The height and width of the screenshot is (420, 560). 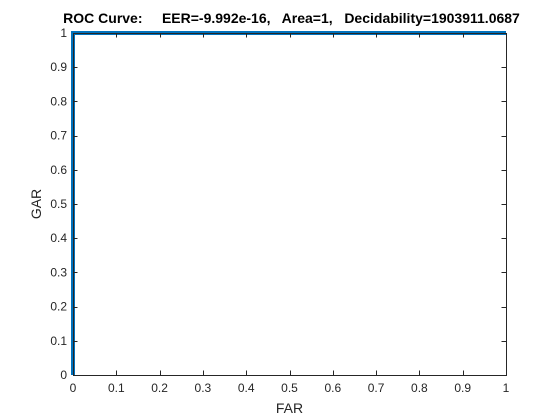 What do you see at coordinates (462, 388) in the screenshot?
I see `x-tick-label: 0.9` at bounding box center [462, 388].